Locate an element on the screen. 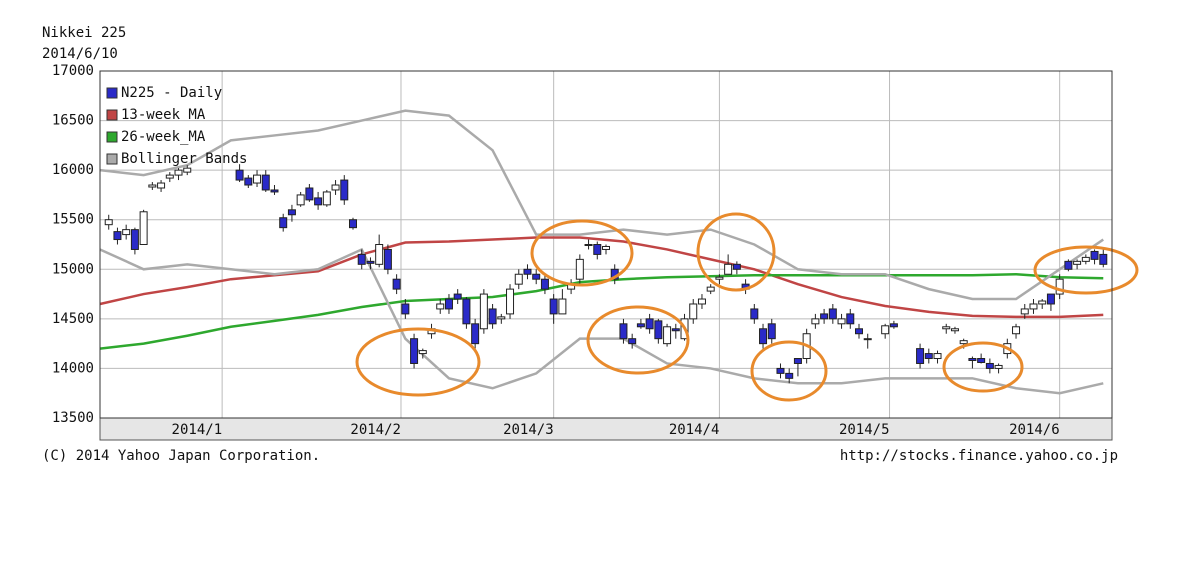 The image size is (1200, 577). legend-label: 26-week_MA is located at coordinates (163, 137).